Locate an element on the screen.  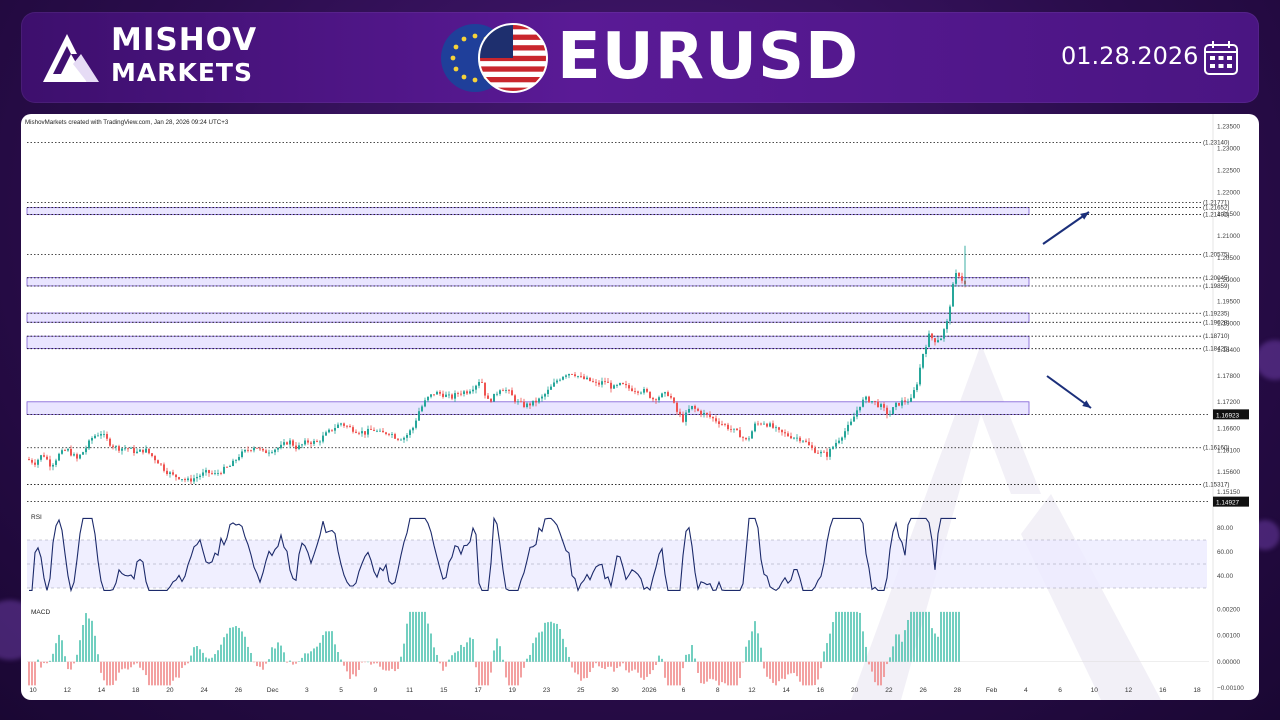
level-line-label: (1.18425) is located at coordinates (1216, 349).